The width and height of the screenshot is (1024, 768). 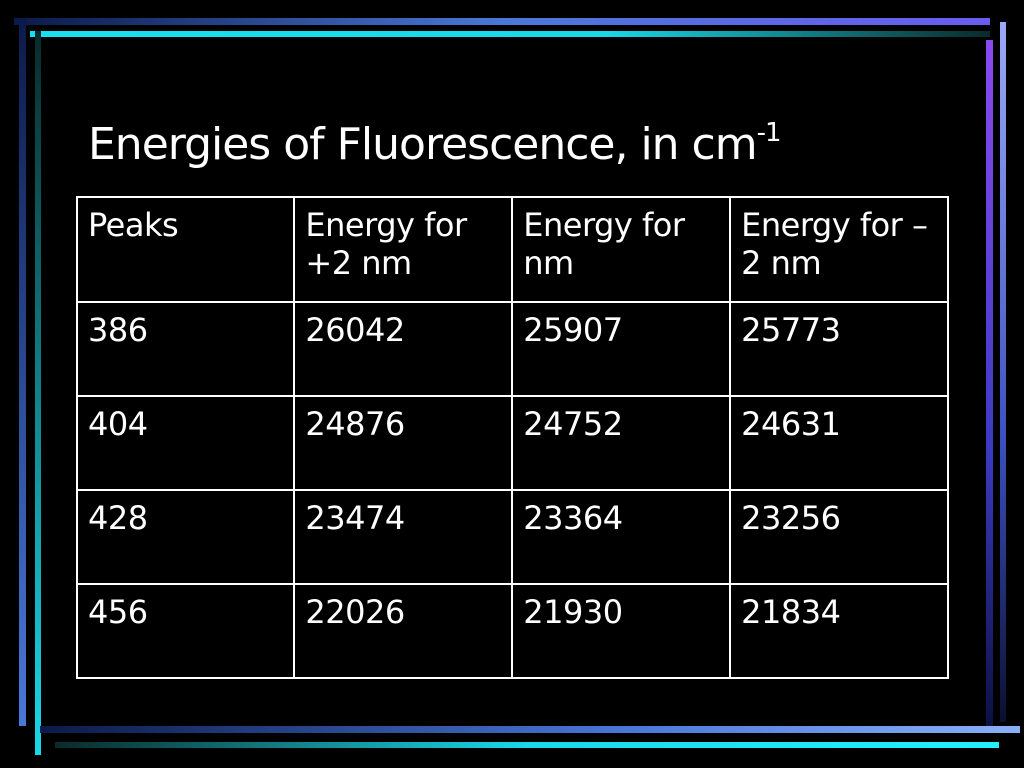 I want to click on table-row: 386 26042 25907 25773, so click(x=512, y=349).